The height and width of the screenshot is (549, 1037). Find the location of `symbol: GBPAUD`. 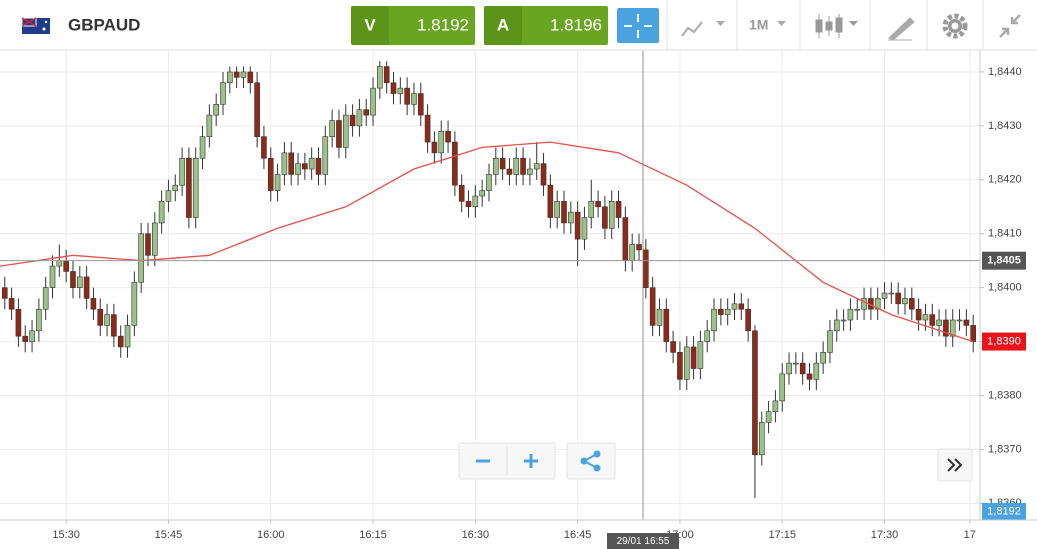

symbol: GBPAUD is located at coordinates (104, 24).